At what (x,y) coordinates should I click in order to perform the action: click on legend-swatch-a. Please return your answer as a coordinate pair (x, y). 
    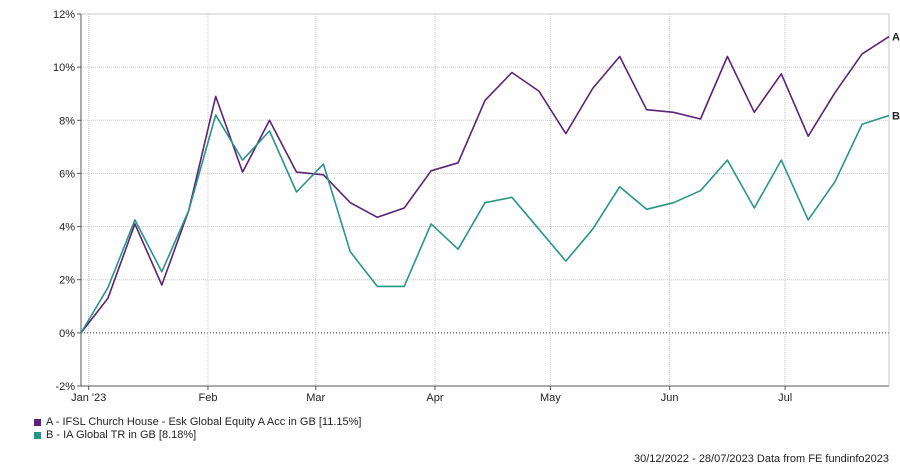
    Looking at the image, I should click on (37, 422).